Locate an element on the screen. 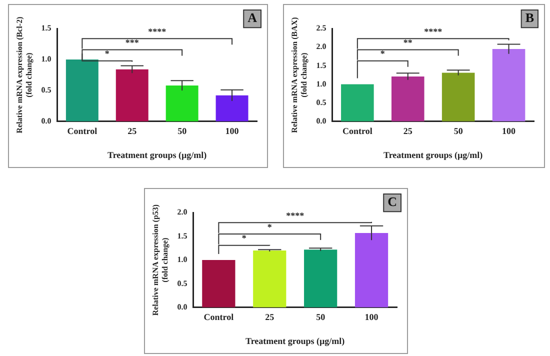  annotation: *** is located at coordinates (132, 43).